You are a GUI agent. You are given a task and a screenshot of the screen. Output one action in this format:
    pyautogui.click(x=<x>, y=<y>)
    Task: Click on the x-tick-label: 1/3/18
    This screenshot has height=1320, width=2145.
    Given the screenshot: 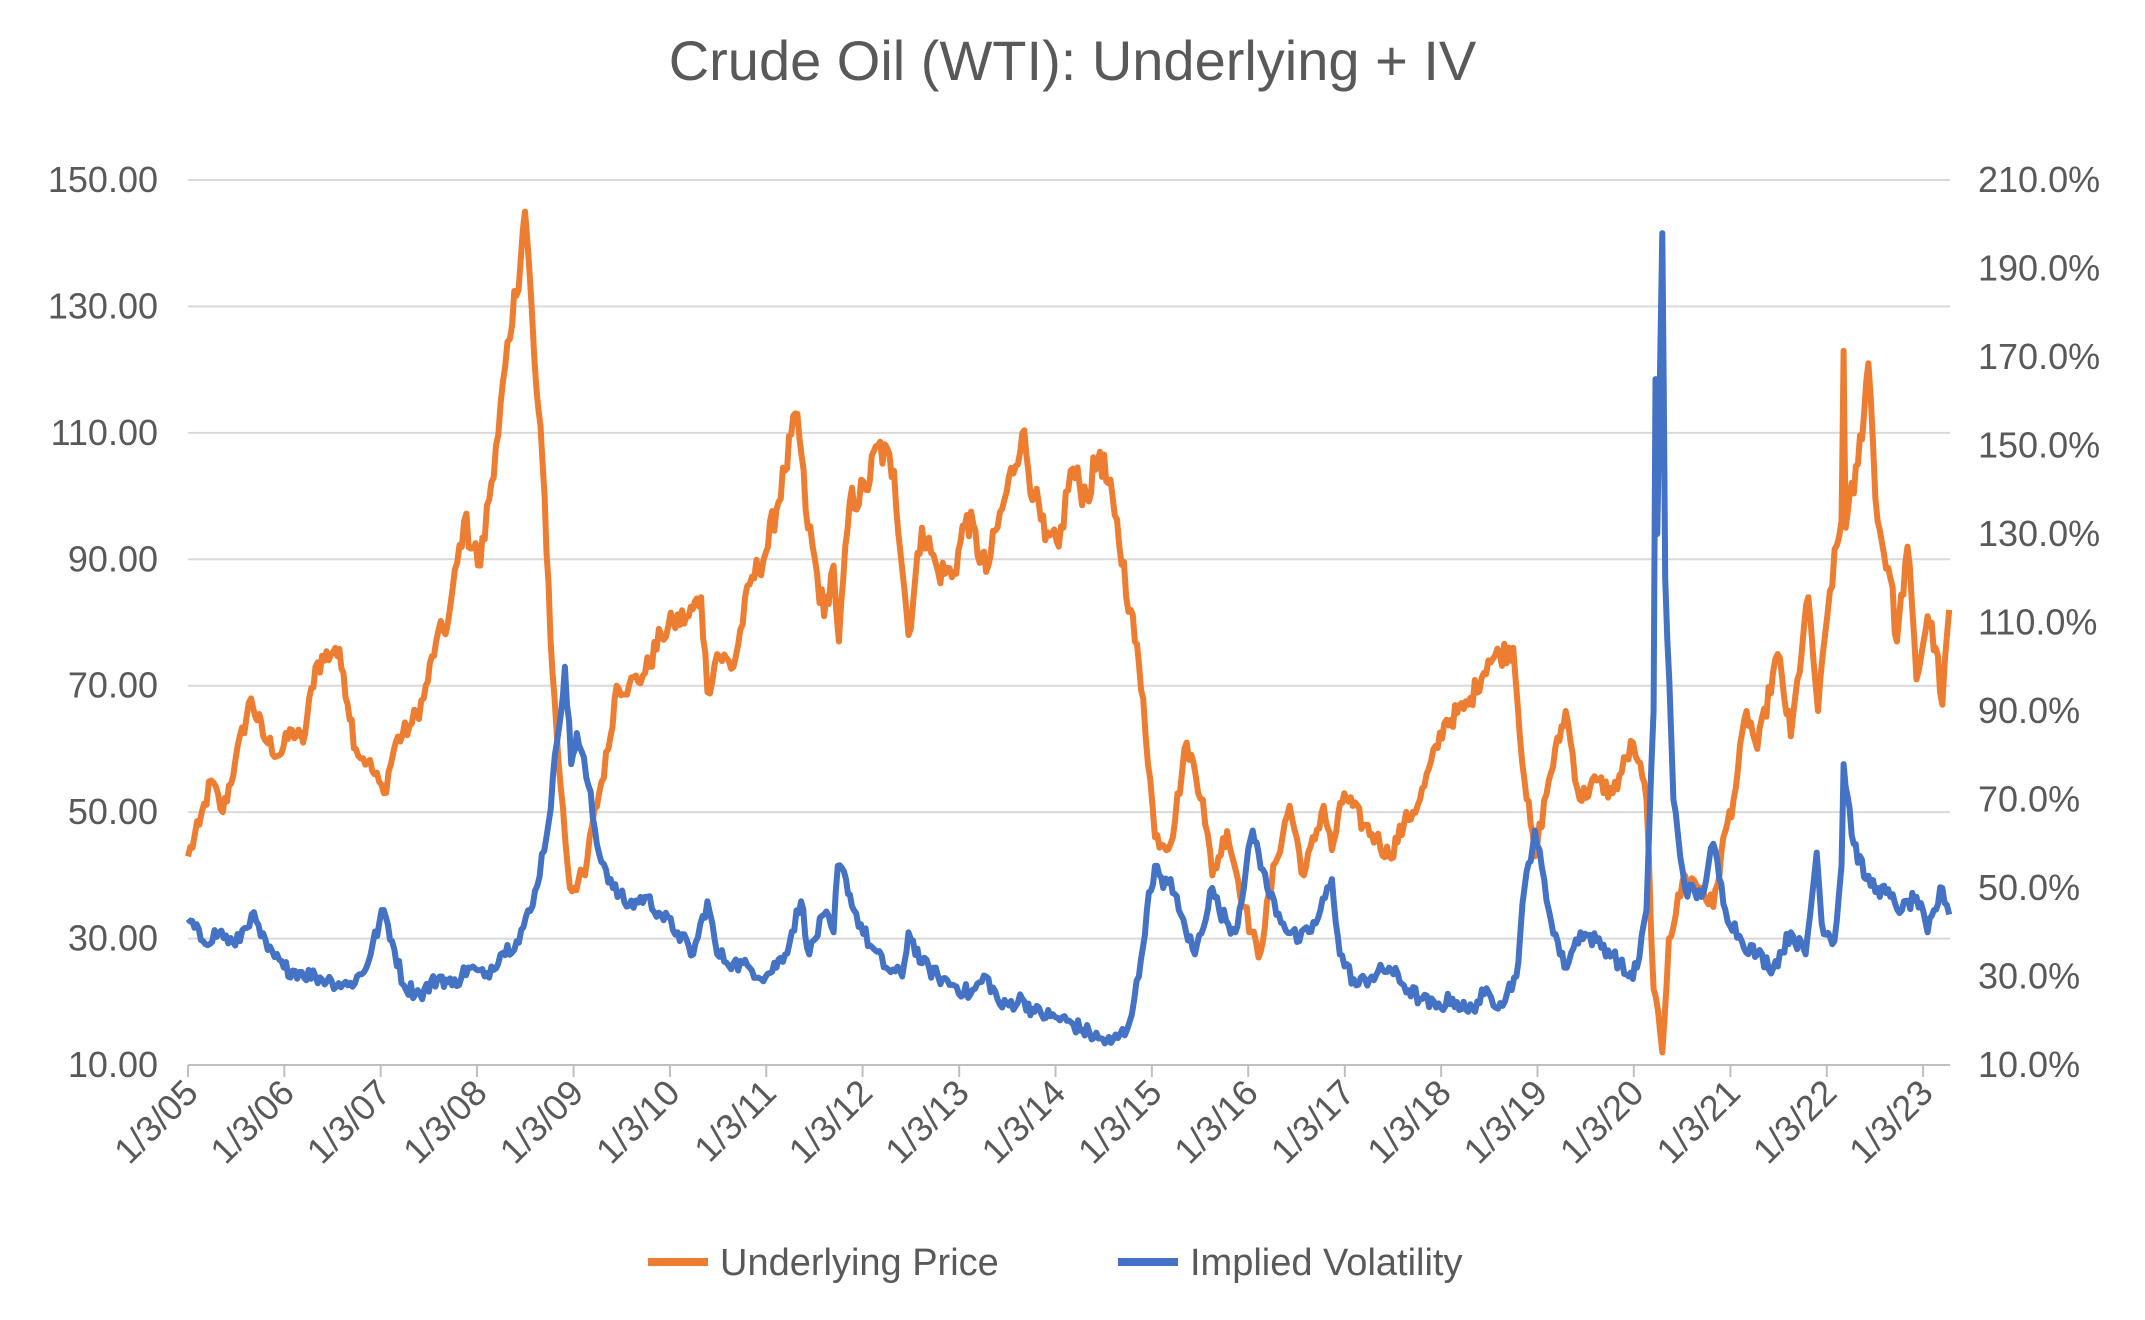 What is the action you would take?
    pyautogui.click(x=1409, y=1122)
    